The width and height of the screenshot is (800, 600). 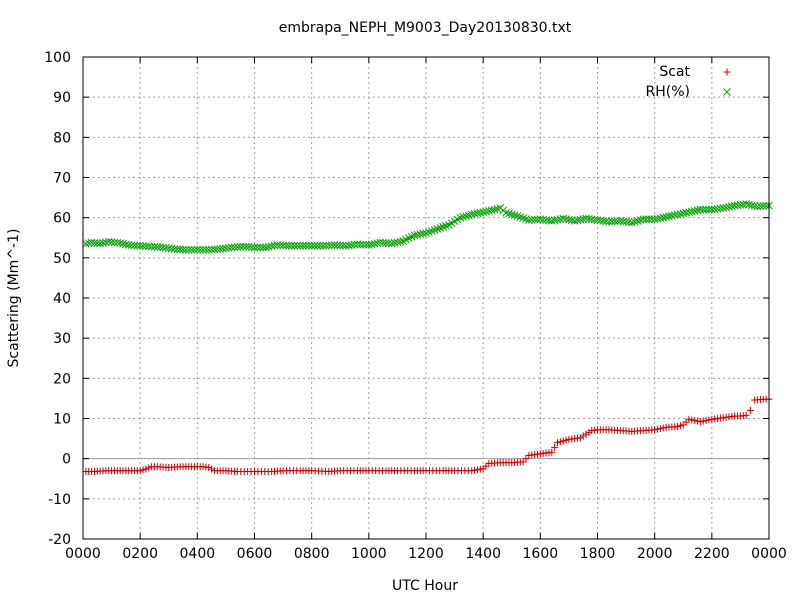 What do you see at coordinates (66, 460) in the screenshot?
I see `y-tick-label: 0` at bounding box center [66, 460].